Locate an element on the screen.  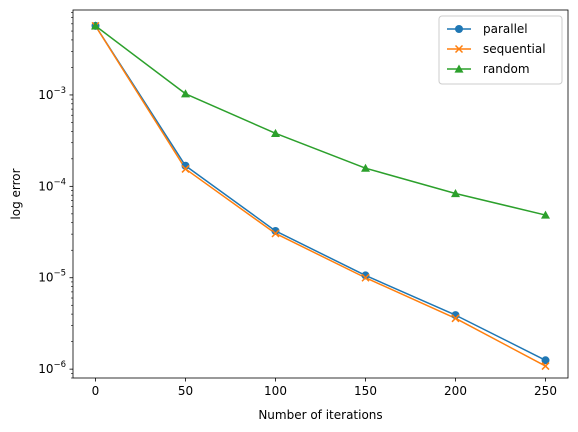
legend-marker-random is located at coordinates (459, 68).